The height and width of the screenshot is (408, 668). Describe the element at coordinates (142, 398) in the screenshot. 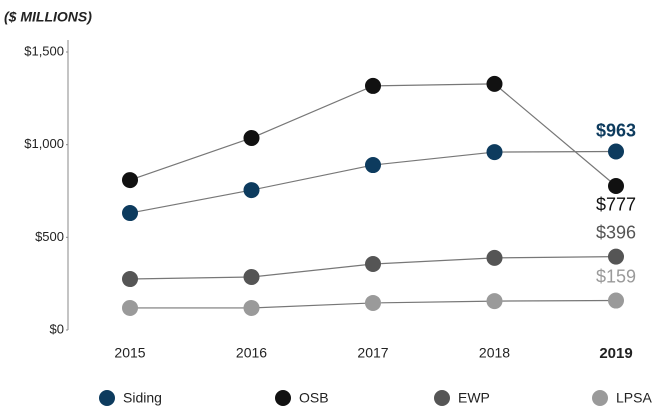

I see `legend-label: Siding` at that location.